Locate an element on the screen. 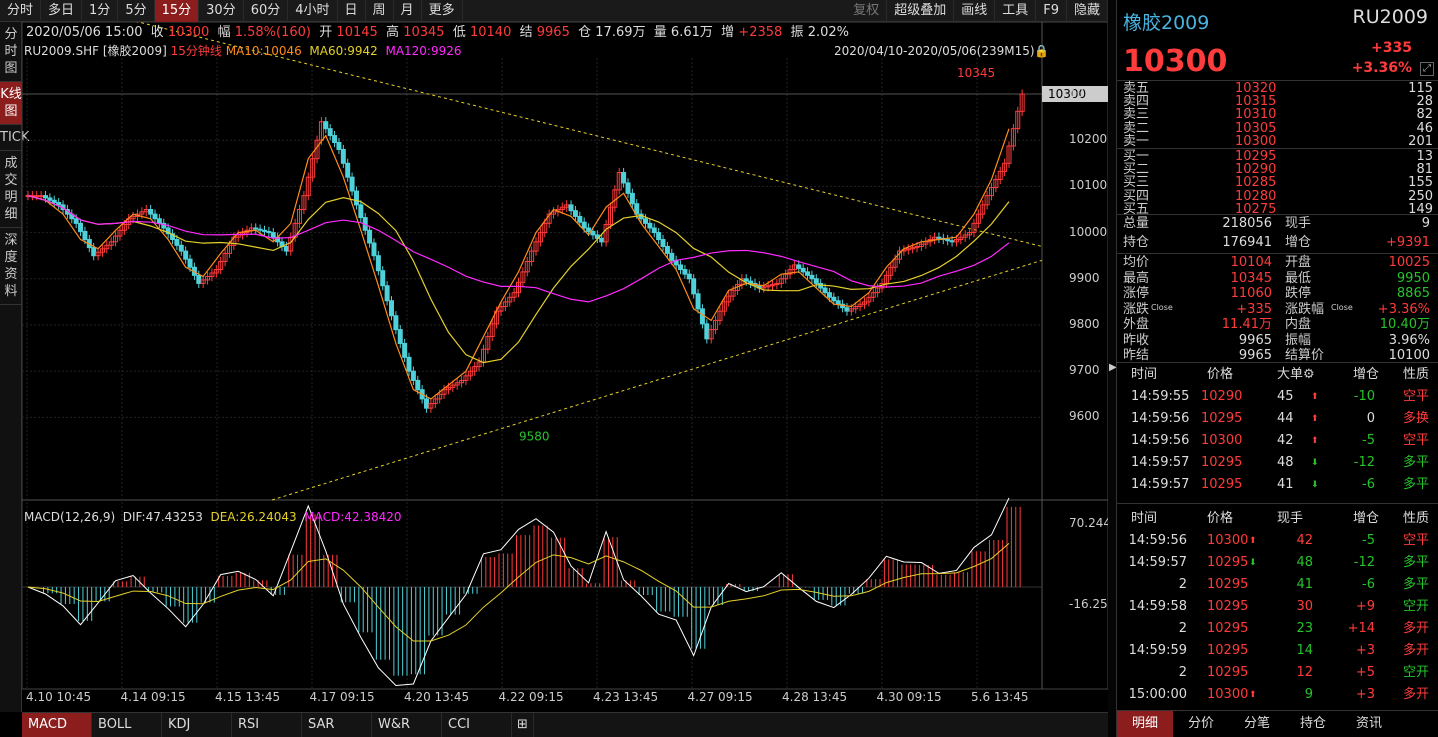 This screenshot has width=1438, height=737. toolbar-button: F9 is located at coordinates (1051, 11).